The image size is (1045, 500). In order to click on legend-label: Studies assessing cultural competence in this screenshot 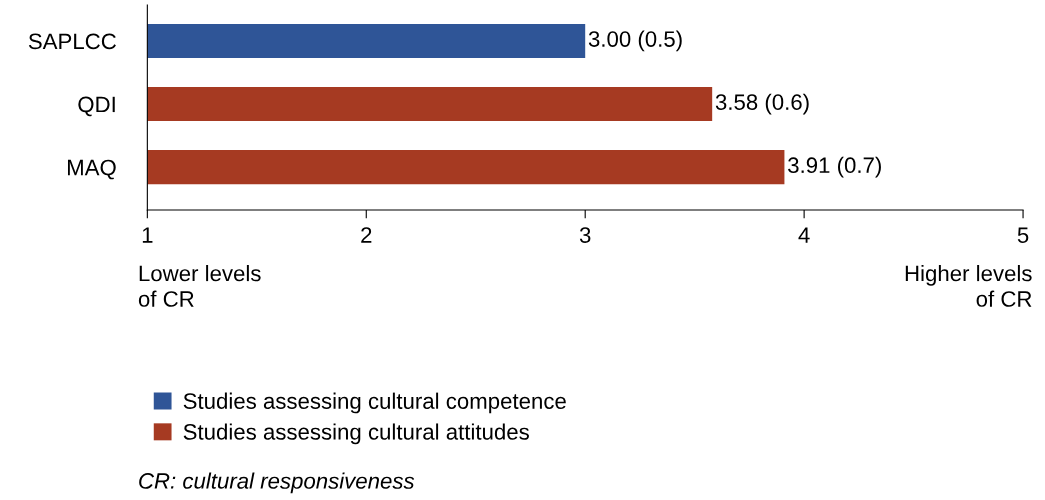, I will do `click(374, 403)`.